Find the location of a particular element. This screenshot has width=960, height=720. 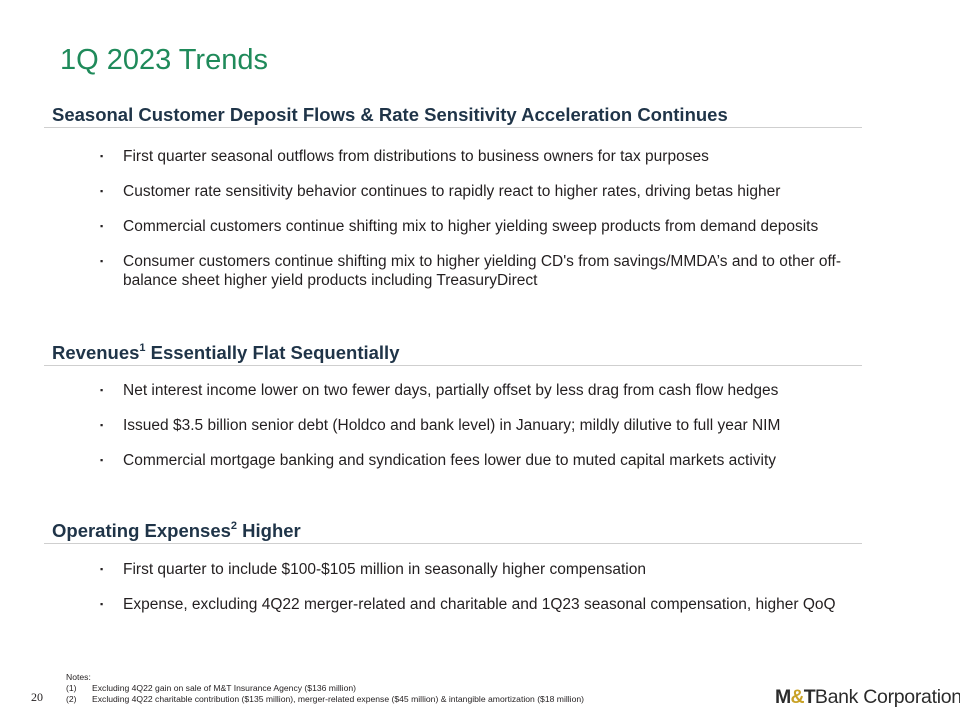

footnote-ref: 1 is located at coordinates (142, 348).